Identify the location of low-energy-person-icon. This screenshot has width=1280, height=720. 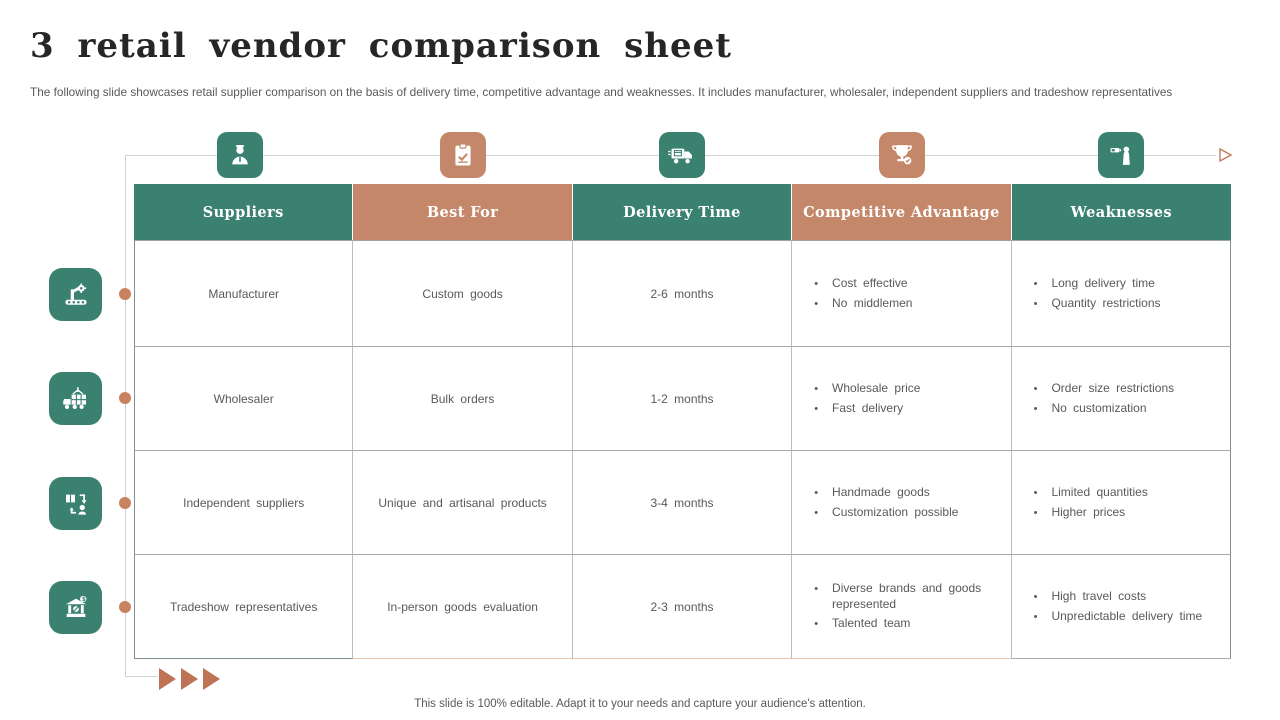
(1121, 155).